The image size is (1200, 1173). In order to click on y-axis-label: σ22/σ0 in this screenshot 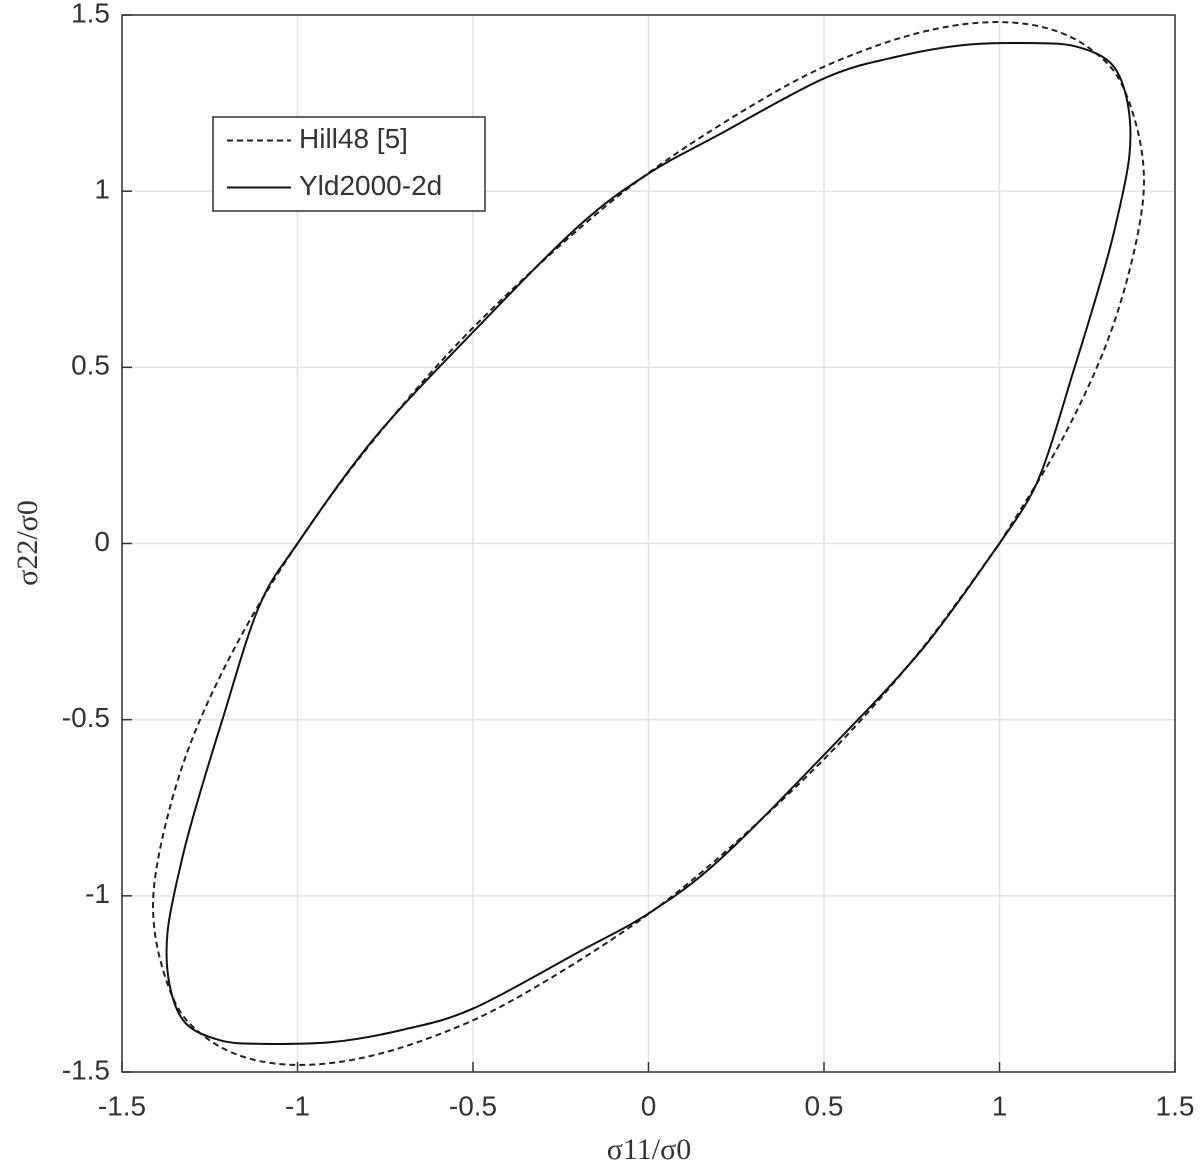, I will do `click(27, 543)`.